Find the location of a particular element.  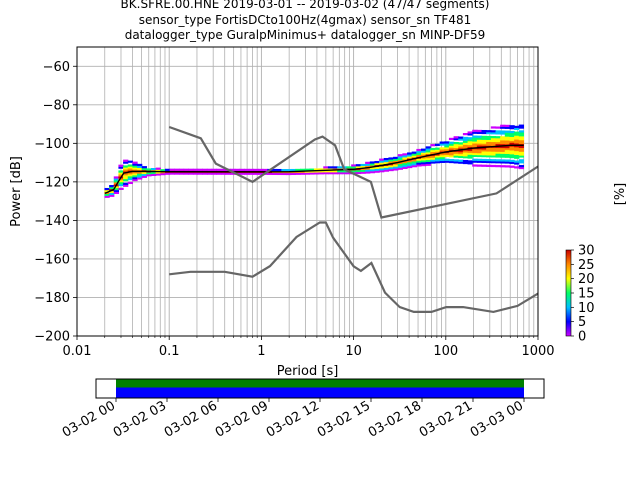

x-tick-label: 1000 is located at coordinates (537, 351).